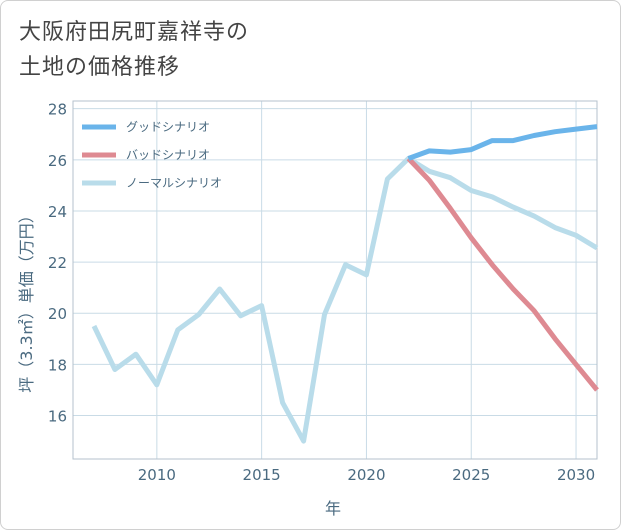 The image size is (621, 530). I want to click on chart-title: 大阪府田尻町嘉祥寺の 土地の価格推移, so click(134, 50).